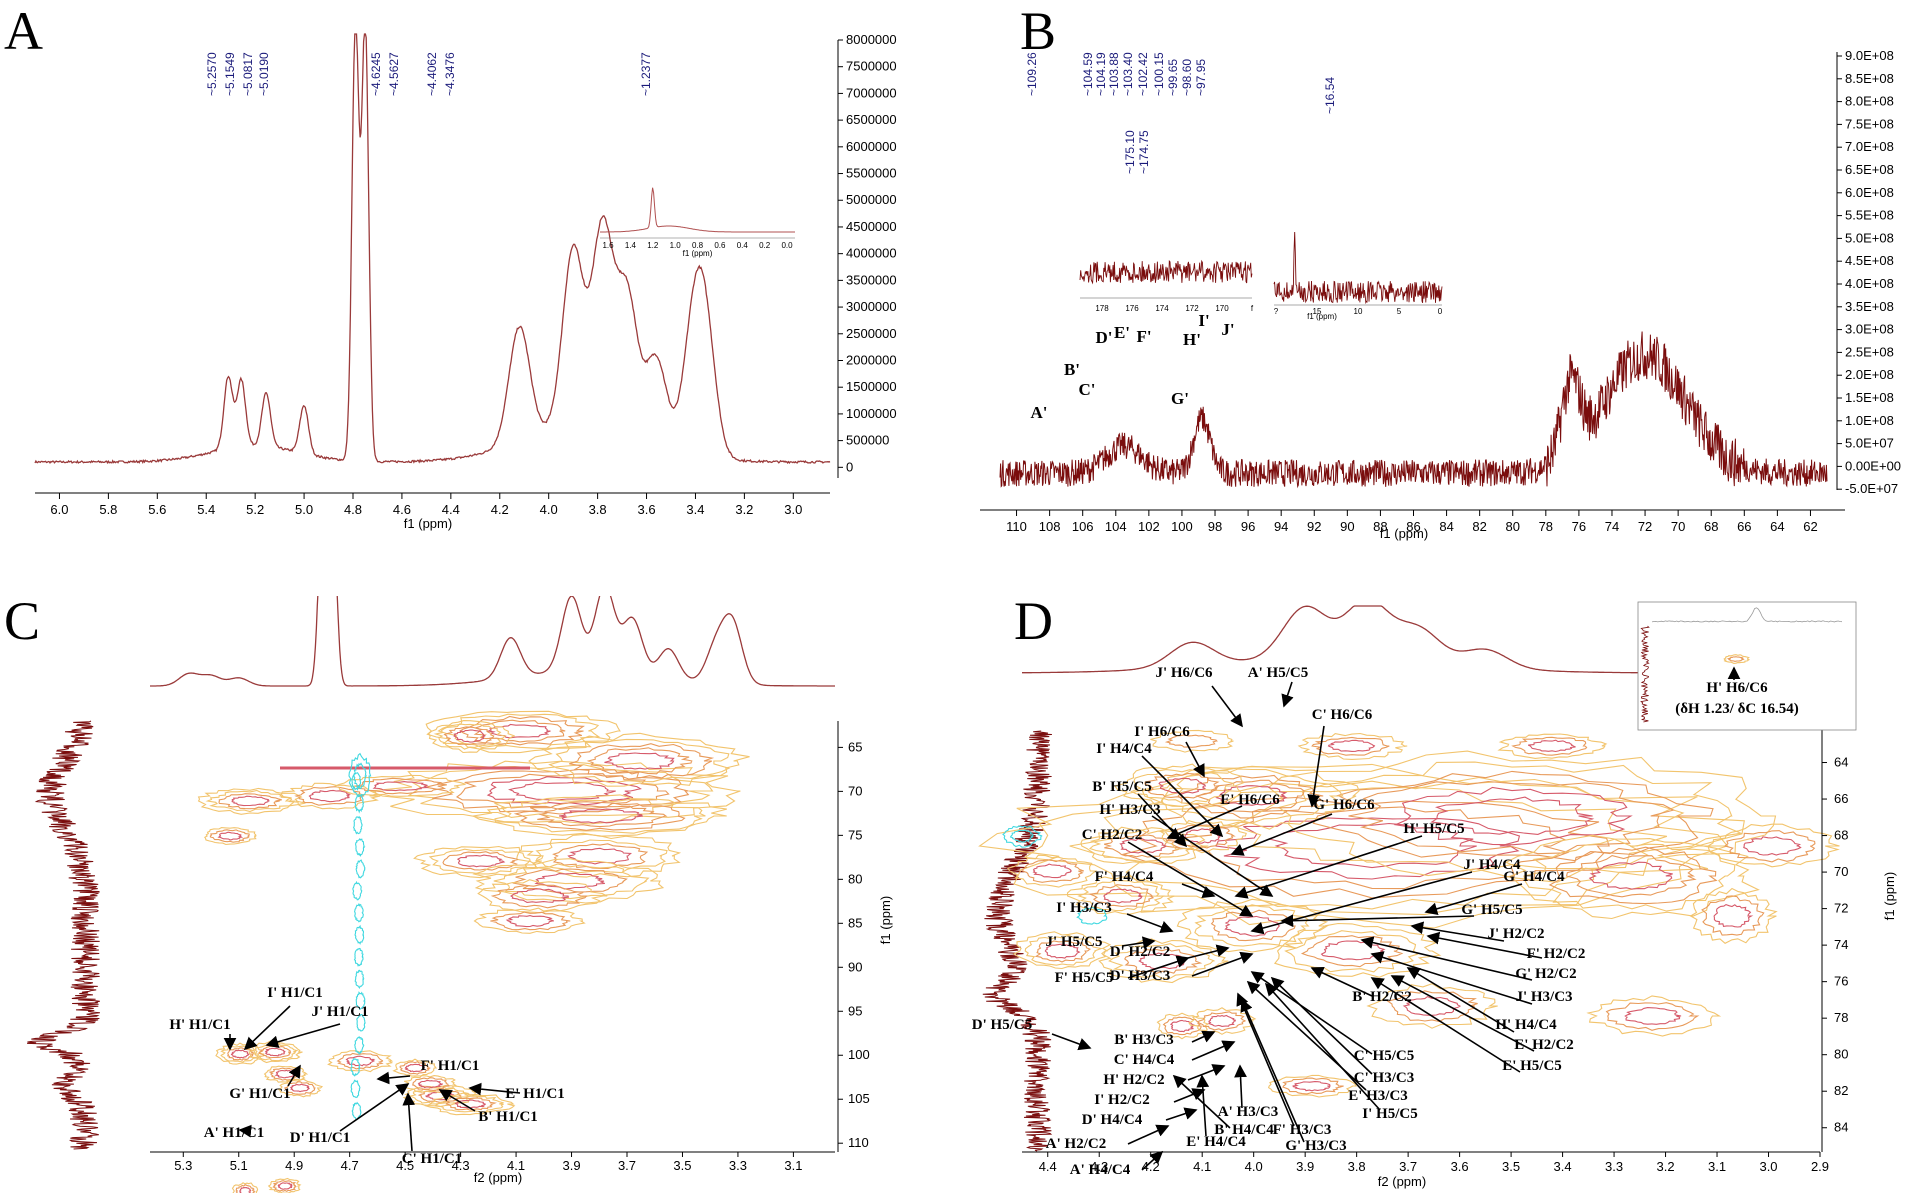 This screenshot has height=1193, width=1905. I want to click on panel-b-y-tick-label: 4.5E+08, so click(1869, 260).